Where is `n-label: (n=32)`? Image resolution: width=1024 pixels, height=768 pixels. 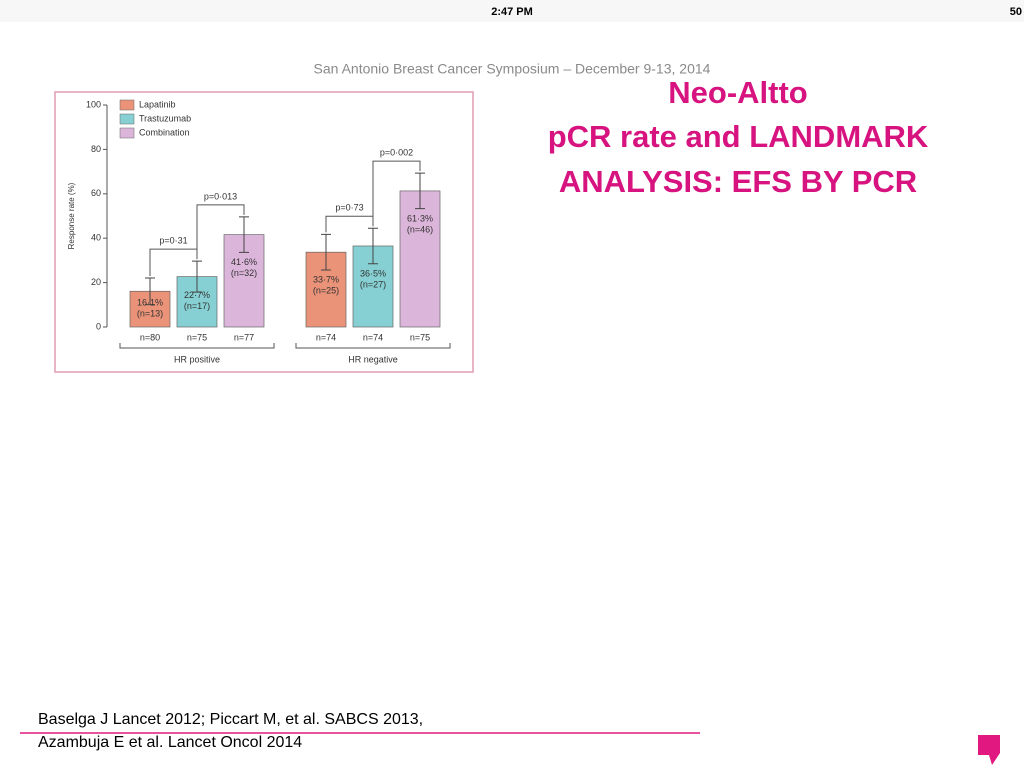
n-label: (n=32) is located at coordinates (244, 273).